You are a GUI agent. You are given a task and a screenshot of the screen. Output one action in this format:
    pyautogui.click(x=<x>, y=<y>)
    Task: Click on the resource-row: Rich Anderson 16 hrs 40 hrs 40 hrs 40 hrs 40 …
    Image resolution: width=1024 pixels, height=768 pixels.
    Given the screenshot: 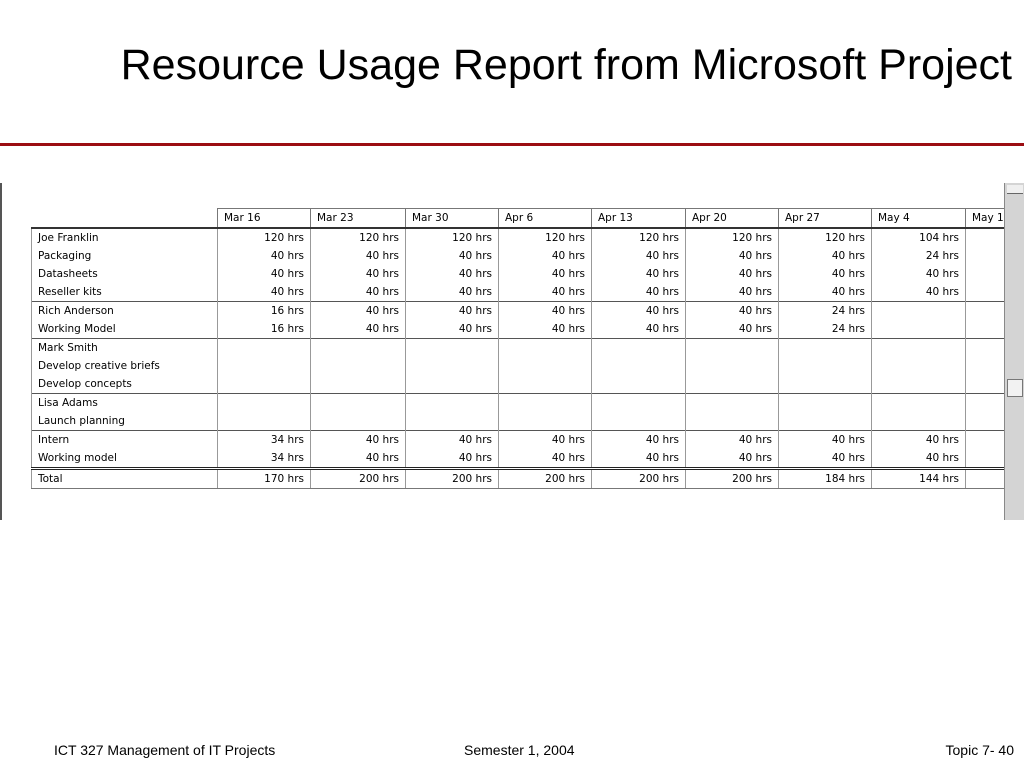 What is the action you would take?
    pyautogui.click(x=523, y=310)
    